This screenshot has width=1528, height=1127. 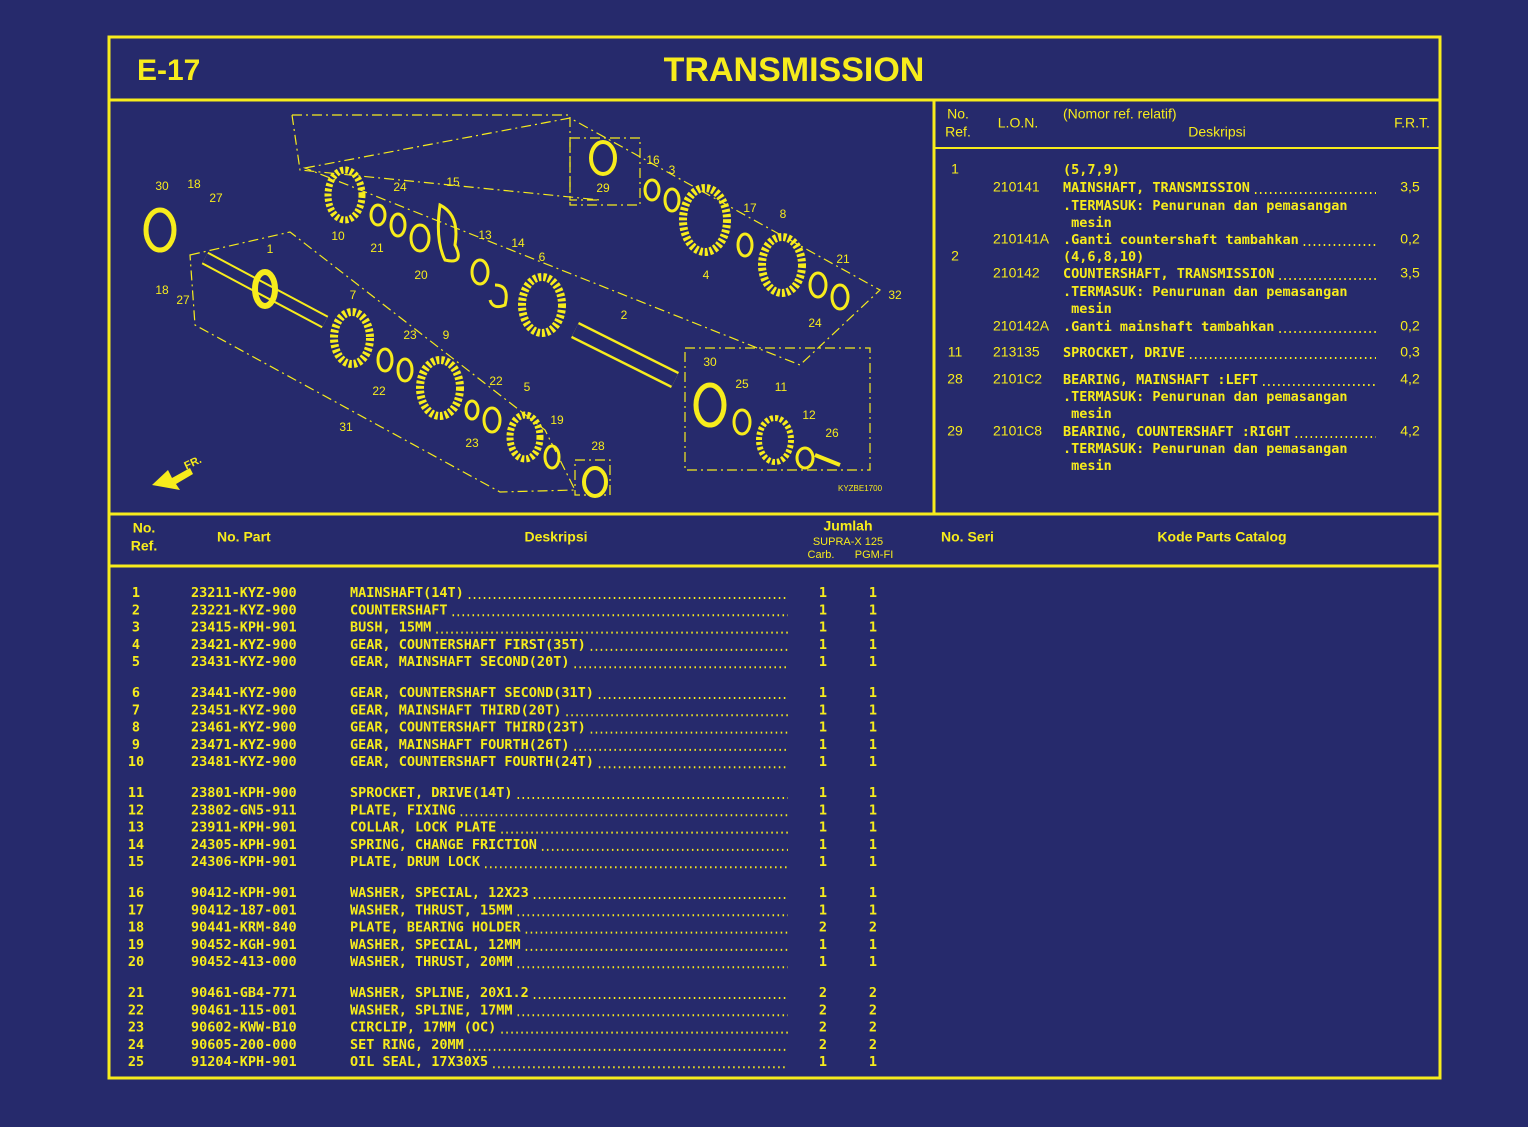 I want to click on ref-cell: 6, so click(x=136, y=693).